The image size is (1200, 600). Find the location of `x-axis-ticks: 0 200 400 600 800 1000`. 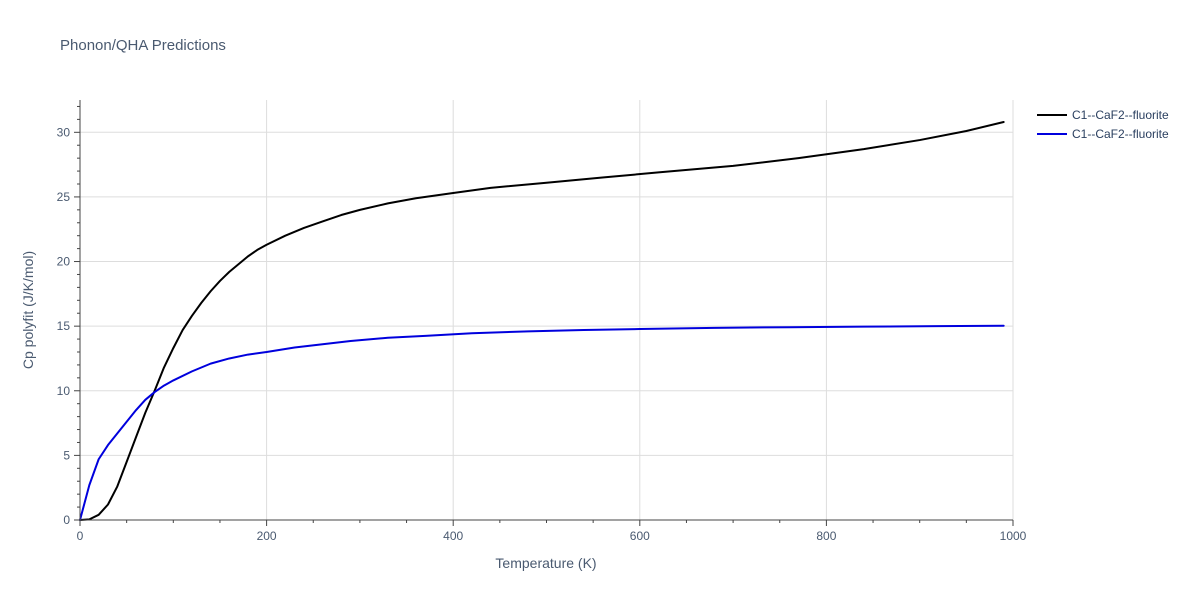

x-axis-ticks: 0 200 400 600 800 1000 is located at coordinates (552, 531).